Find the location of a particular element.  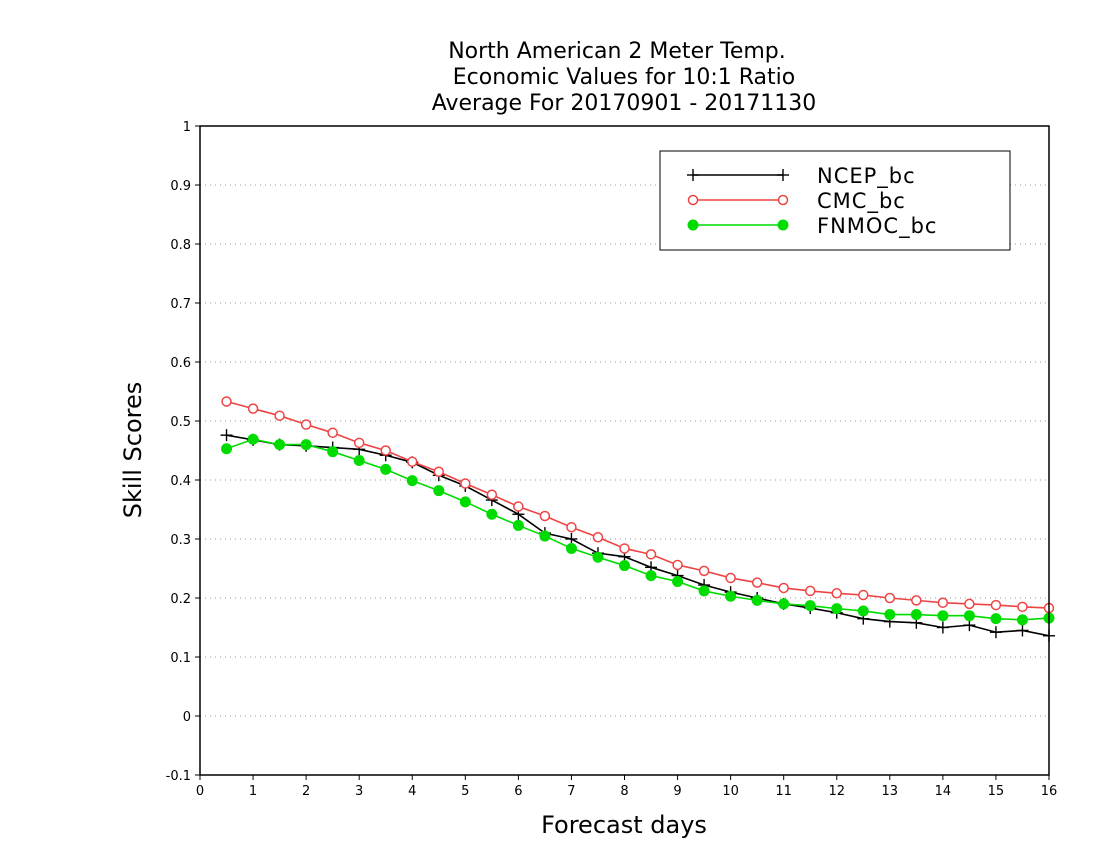

x-tick-label: 5 is located at coordinates (465, 791).